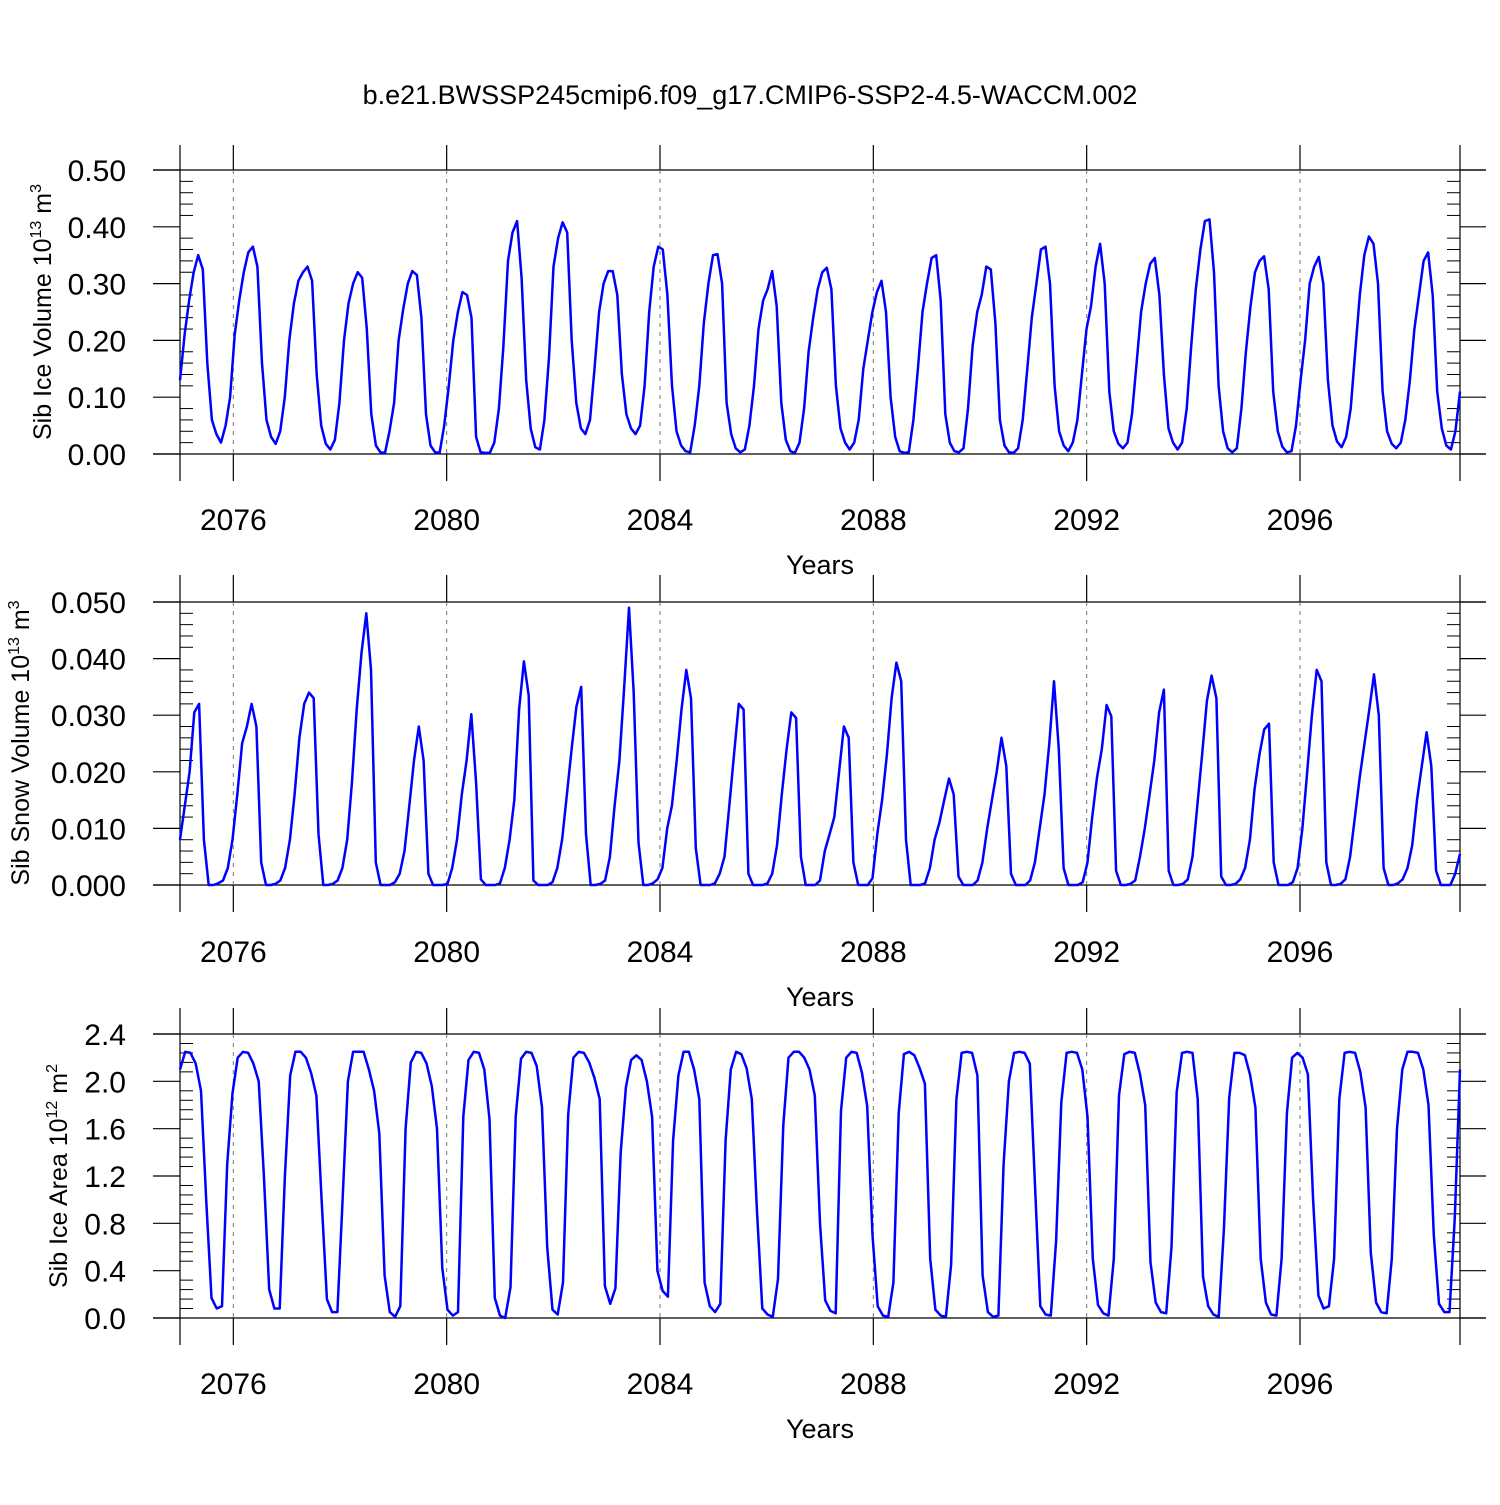  What do you see at coordinates (88, 660) in the screenshot?
I see `y-tick-label: 0.040` at bounding box center [88, 660].